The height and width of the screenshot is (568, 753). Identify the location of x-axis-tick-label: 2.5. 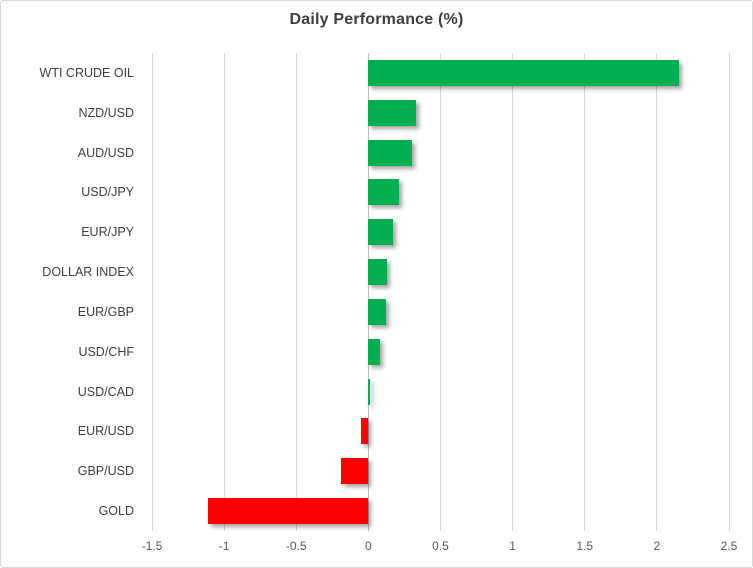
(729, 546).